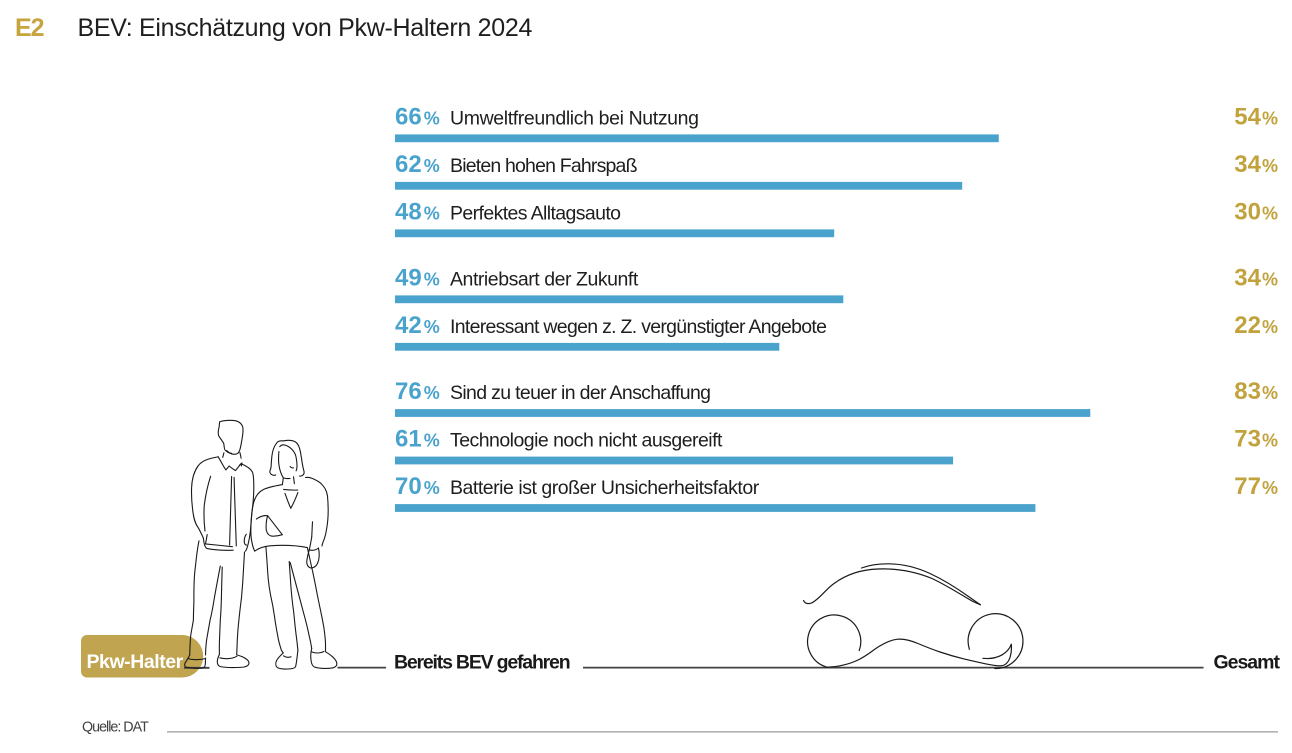  Describe the element at coordinates (417, 164) in the screenshot. I see `svg-text: 62%` at that location.